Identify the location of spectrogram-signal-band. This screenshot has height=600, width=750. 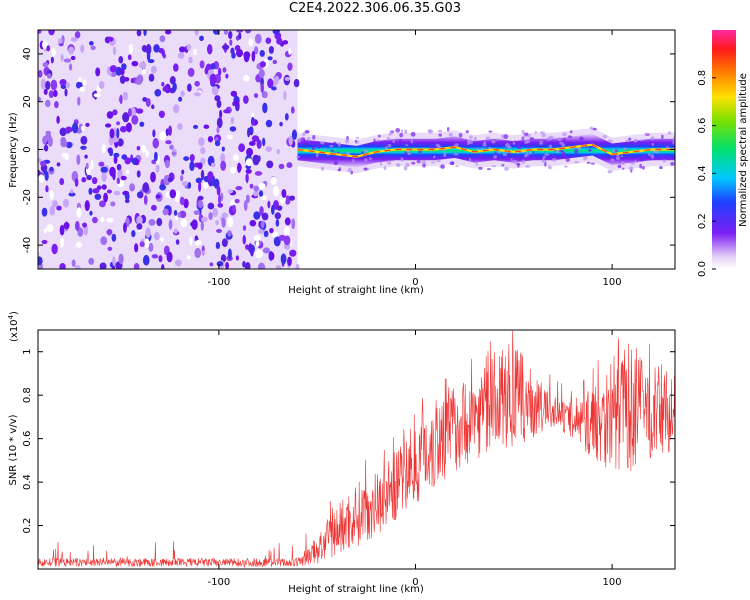
(485, 150).